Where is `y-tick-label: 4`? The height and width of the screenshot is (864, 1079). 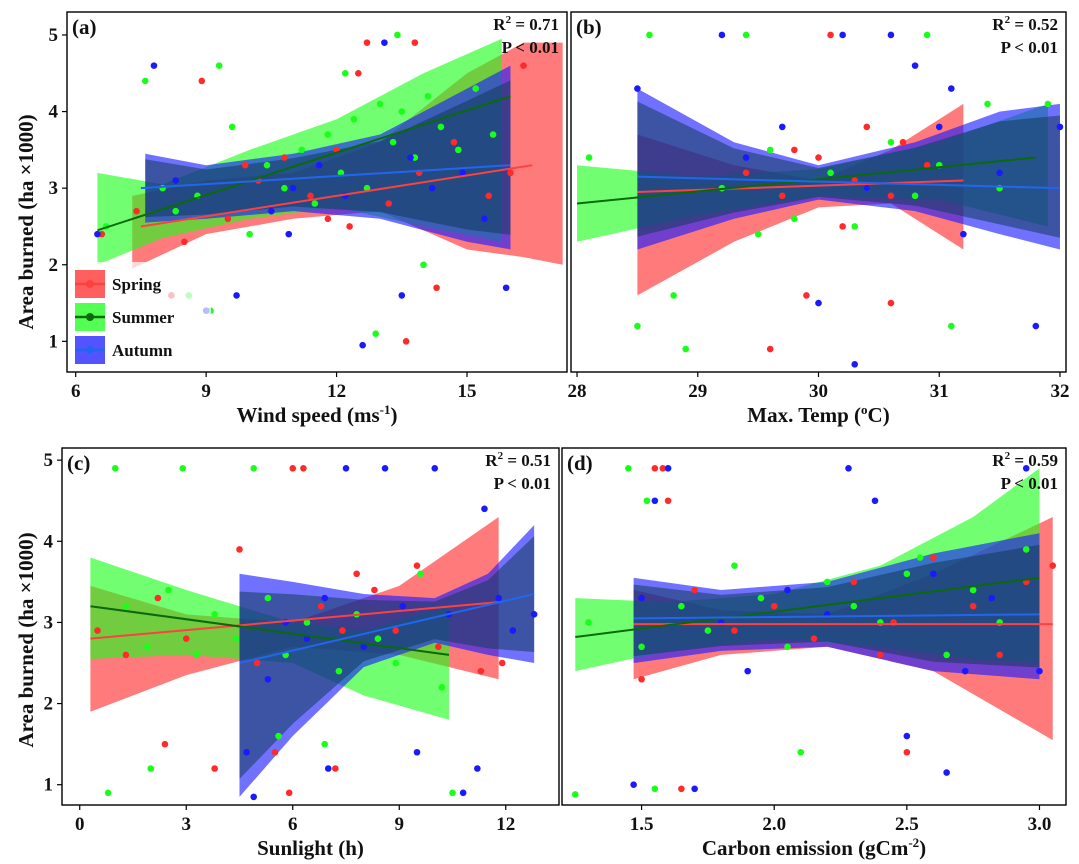
y-tick-label: 4 is located at coordinates (54, 112).